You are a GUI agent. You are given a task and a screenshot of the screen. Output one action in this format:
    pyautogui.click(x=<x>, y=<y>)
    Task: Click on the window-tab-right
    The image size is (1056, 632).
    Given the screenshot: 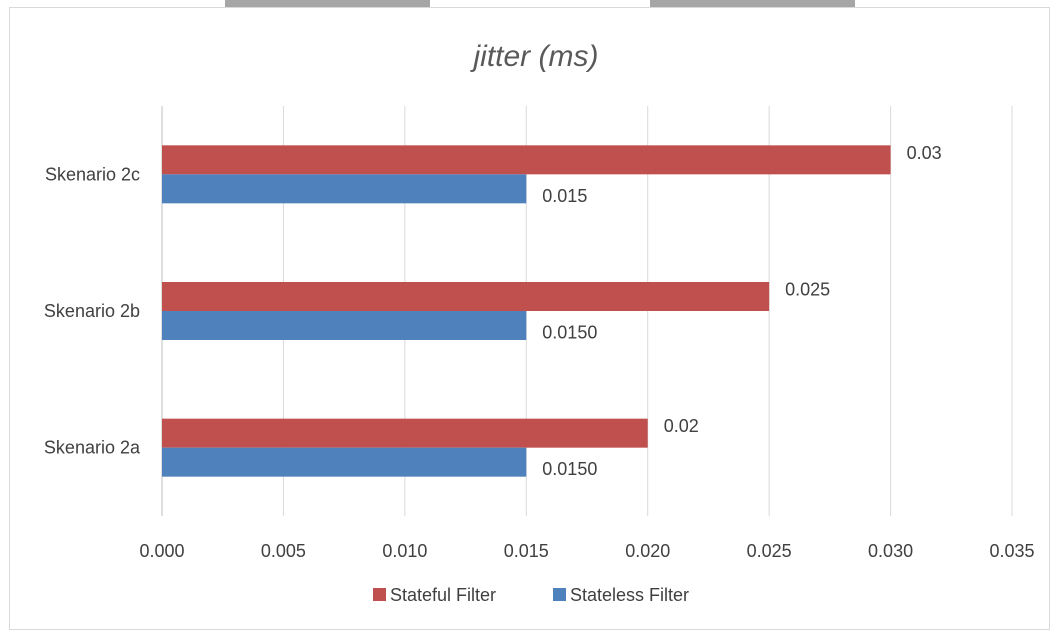 What is the action you would take?
    pyautogui.click(x=752, y=5)
    